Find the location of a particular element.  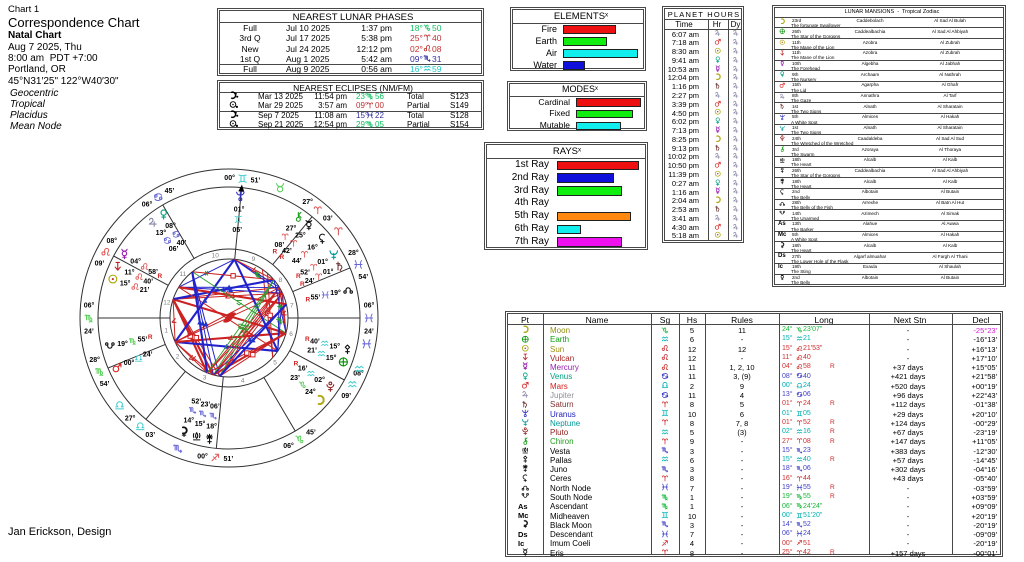

svg-text: 14° is located at coordinates (189, 420).